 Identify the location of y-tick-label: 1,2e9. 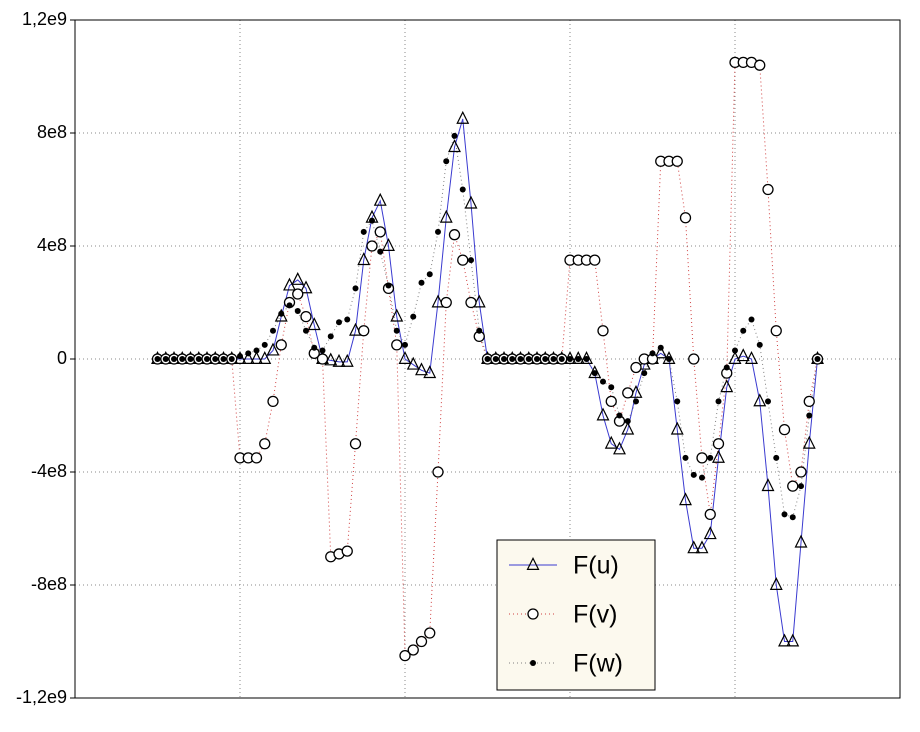
(44, 19).